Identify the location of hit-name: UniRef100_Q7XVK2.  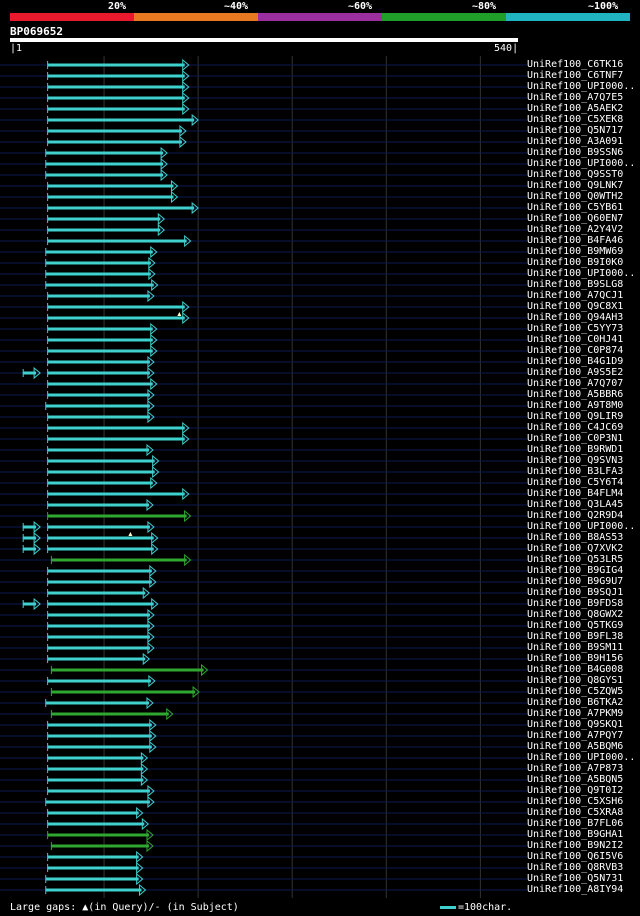
(575, 548).